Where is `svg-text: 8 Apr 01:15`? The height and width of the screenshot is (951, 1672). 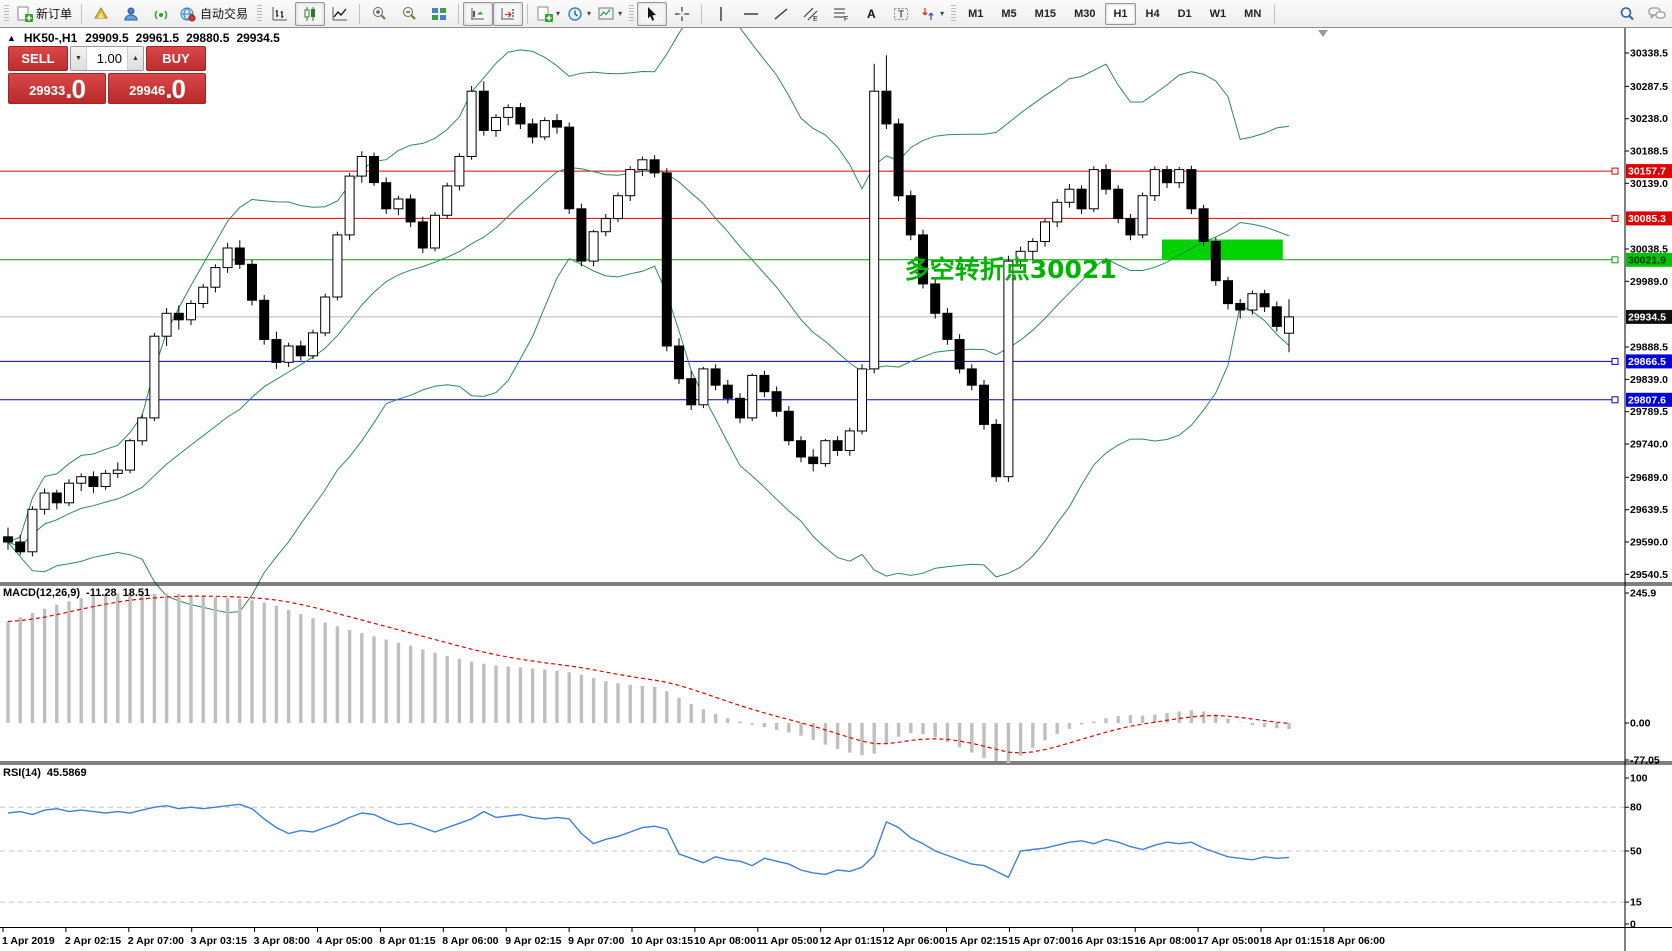 svg-text: 8 Apr 01:15 is located at coordinates (407, 941).